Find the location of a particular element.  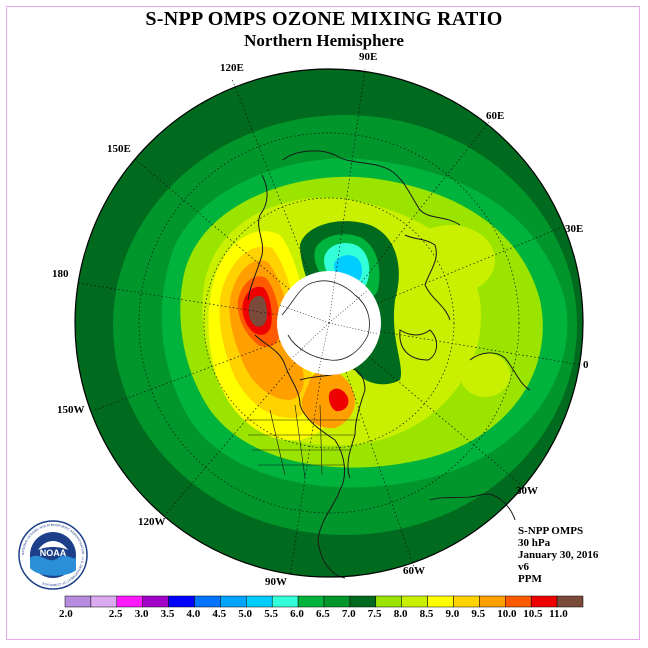

info-units: PPM is located at coordinates (530, 579).